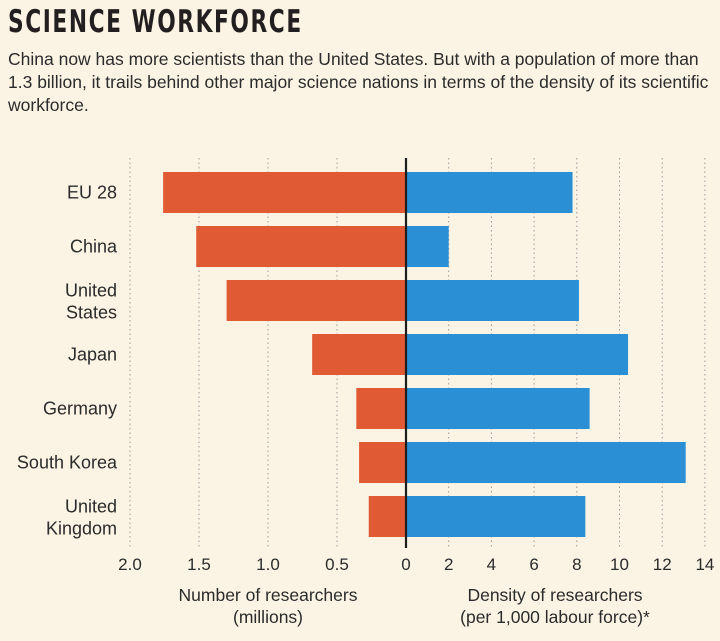 This screenshot has width=720, height=641. What do you see at coordinates (155, 22) in the screenshot?
I see `chart-title: SCIENCE WORKFORCE` at bounding box center [155, 22].